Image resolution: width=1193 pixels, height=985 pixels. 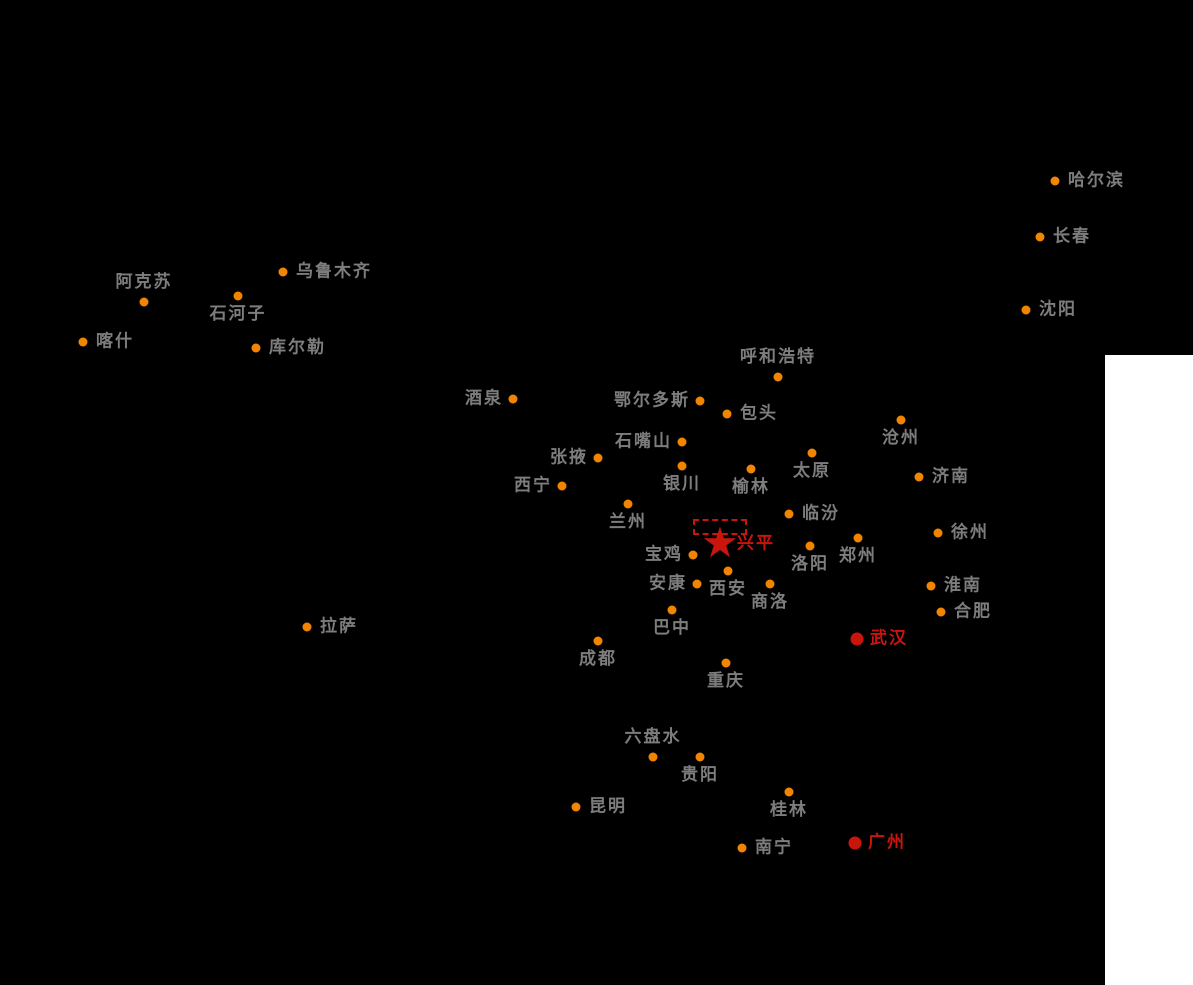 I want to click on city-label: 鄂尔多斯, so click(x=652, y=400).